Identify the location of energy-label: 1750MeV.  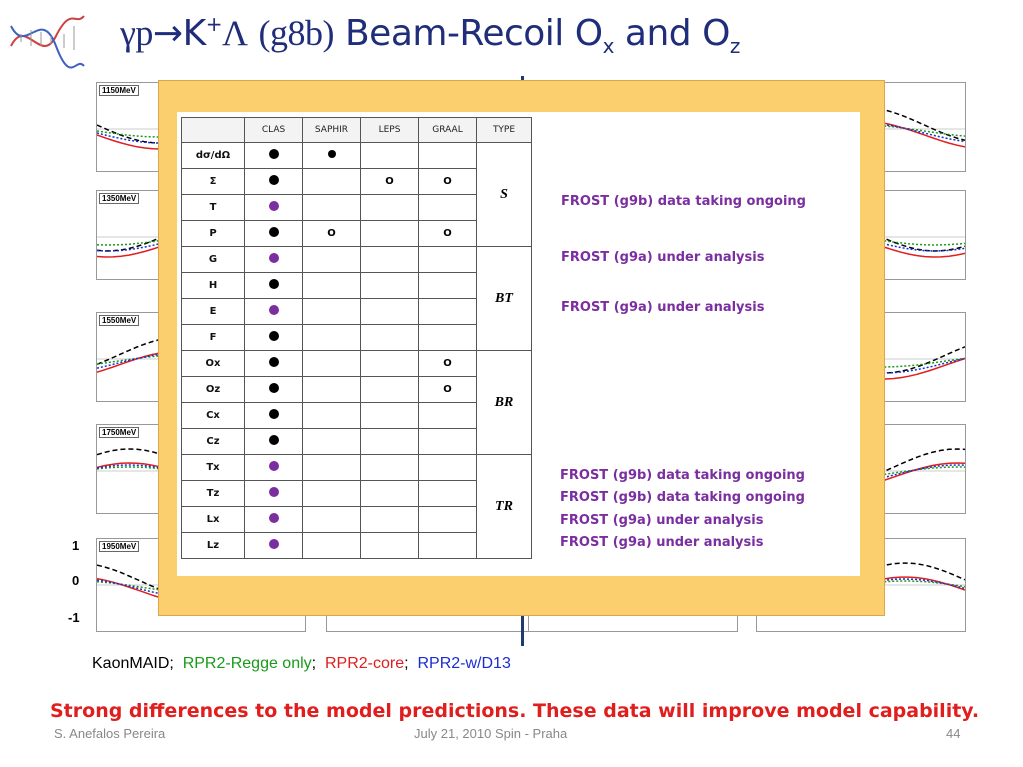
(119, 432).